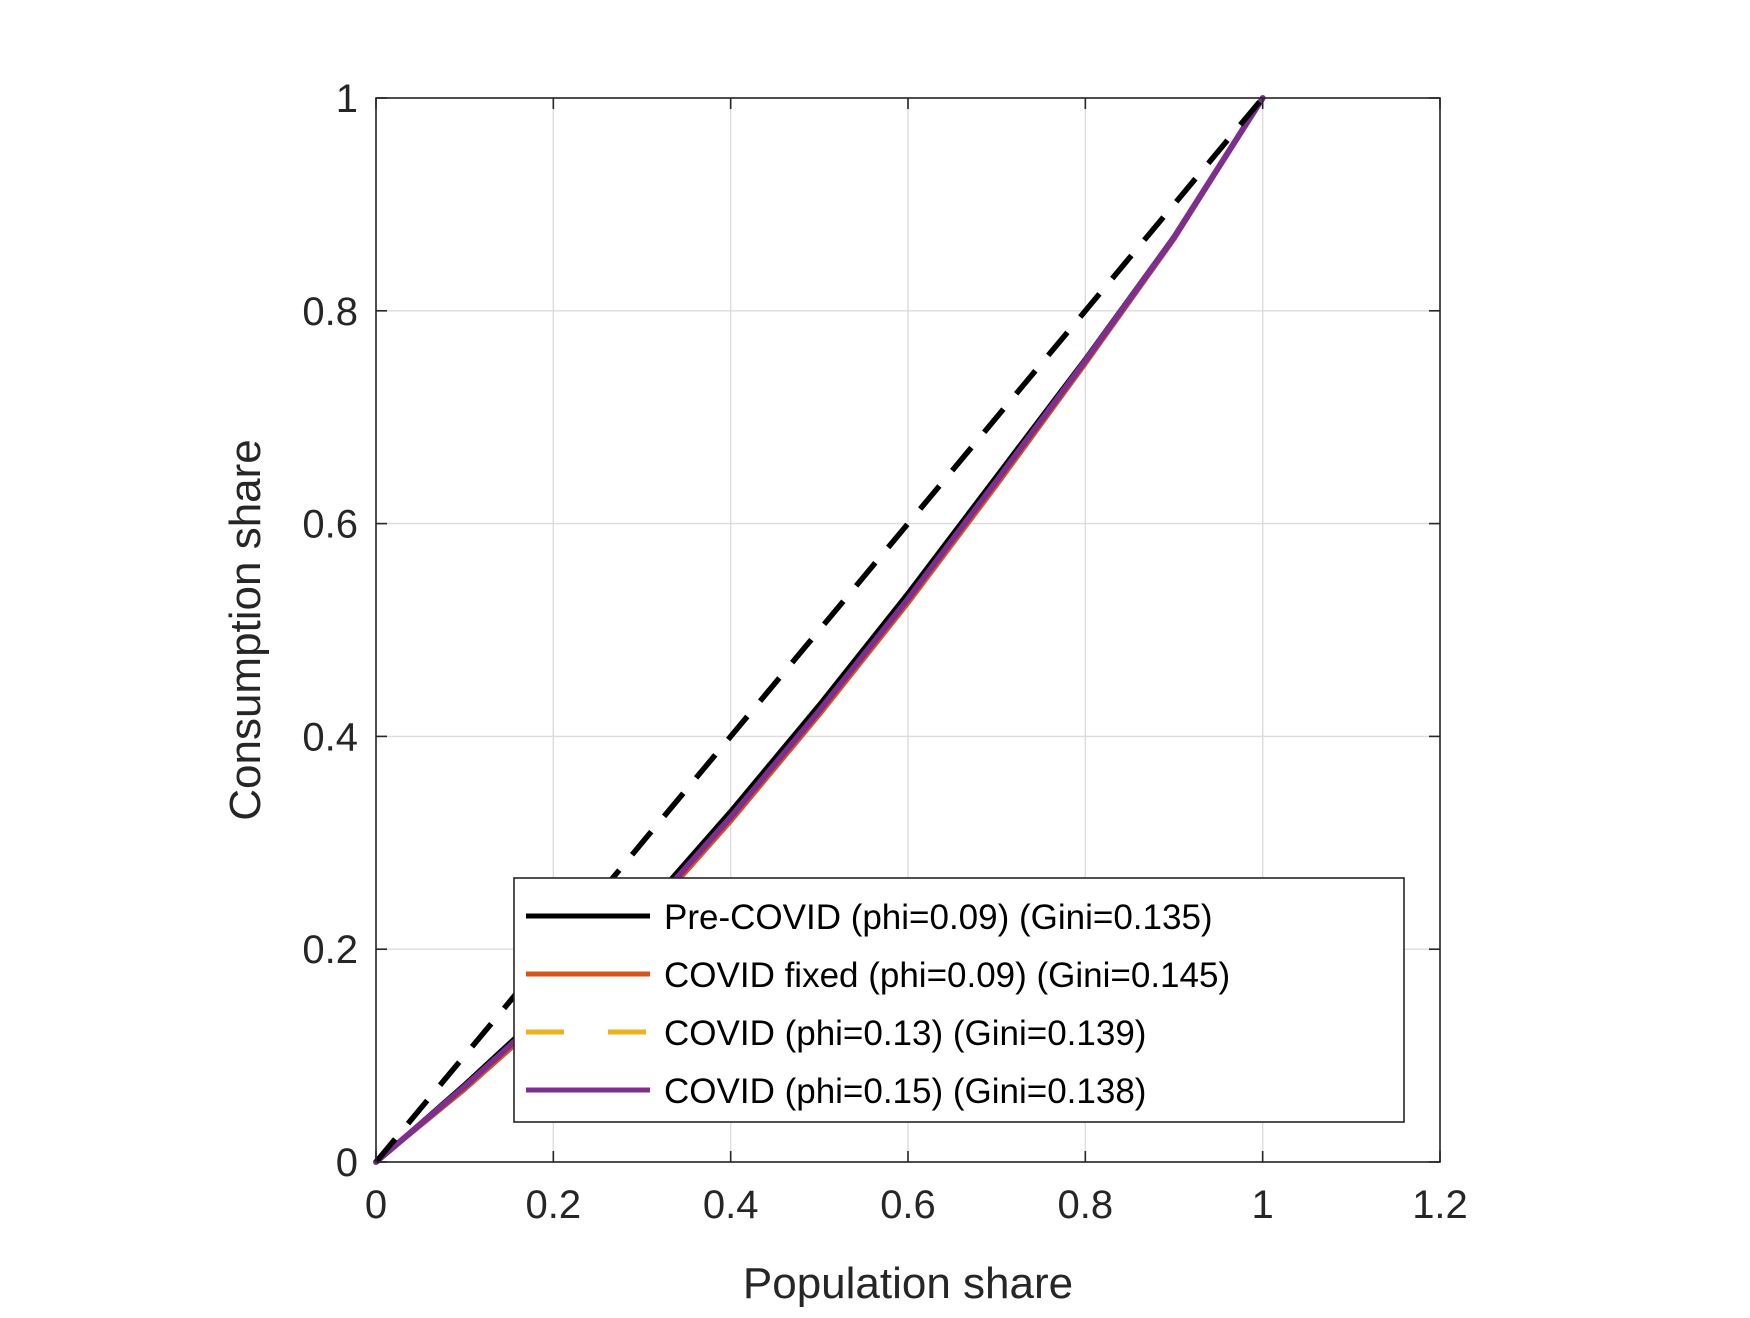  What do you see at coordinates (554, 1205) in the screenshot?
I see `x-tick-label: 0.2` at bounding box center [554, 1205].